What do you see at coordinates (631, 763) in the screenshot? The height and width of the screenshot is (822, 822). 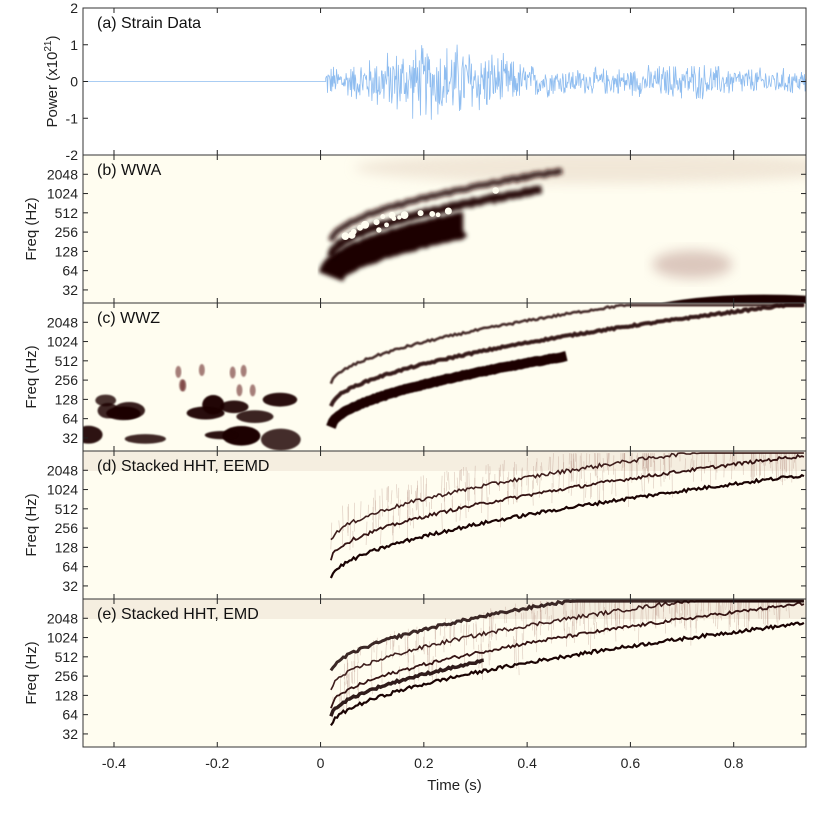 I see `xtick-label: 0.6` at bounding box center [631, 763].